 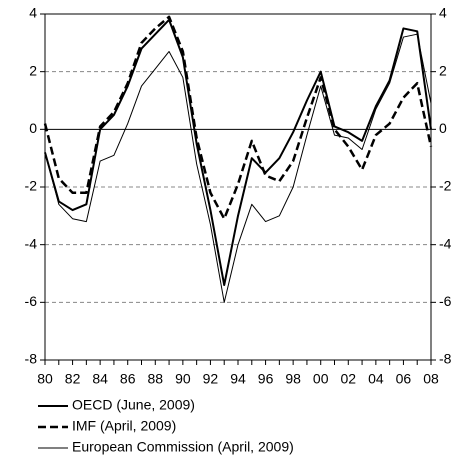 What do you see at coordinates (431, 379) in the screenshot?
I see `x-tick-label: 08` at bounding box center [431, 379].